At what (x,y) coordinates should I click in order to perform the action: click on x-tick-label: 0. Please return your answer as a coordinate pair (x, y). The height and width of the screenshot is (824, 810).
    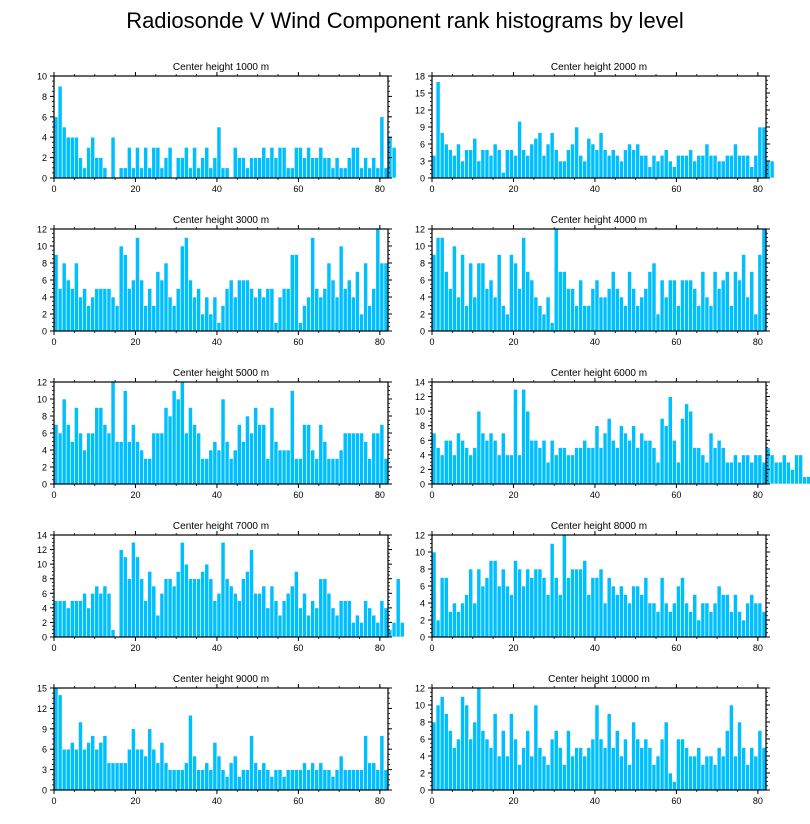
    Looking at the image, I should click on (53, 189).